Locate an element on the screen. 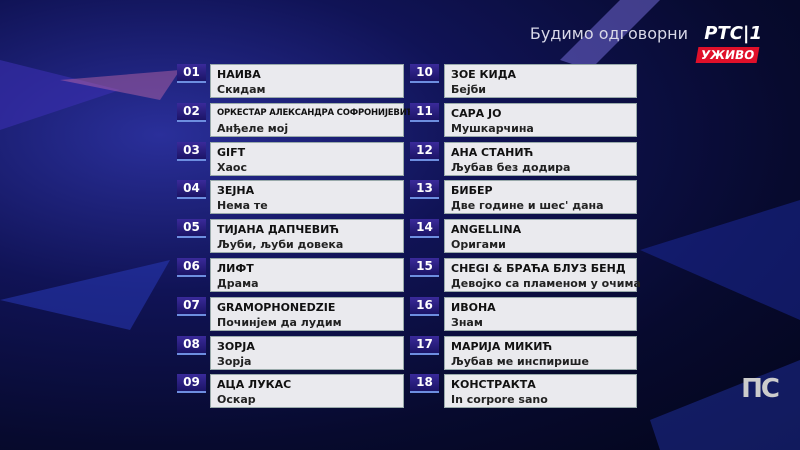 The width and height of the screenshot is (800, 450). artist-name: ANGELLINA is located at coordinates (486, 230).